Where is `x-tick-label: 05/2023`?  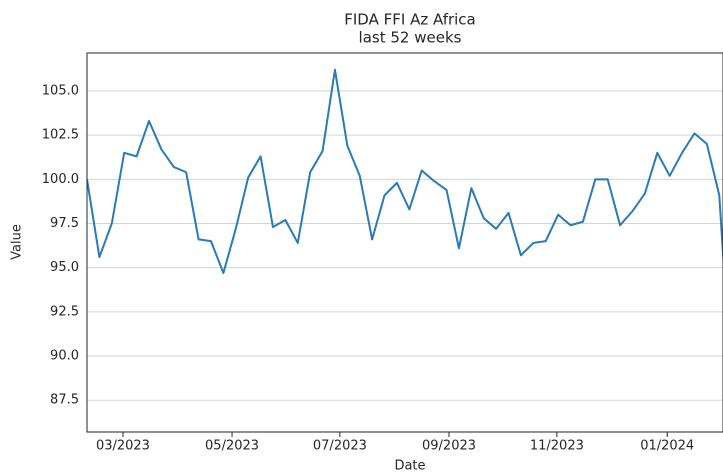 x-tick-label: 05/2023 is located at coordinates (232, 446).